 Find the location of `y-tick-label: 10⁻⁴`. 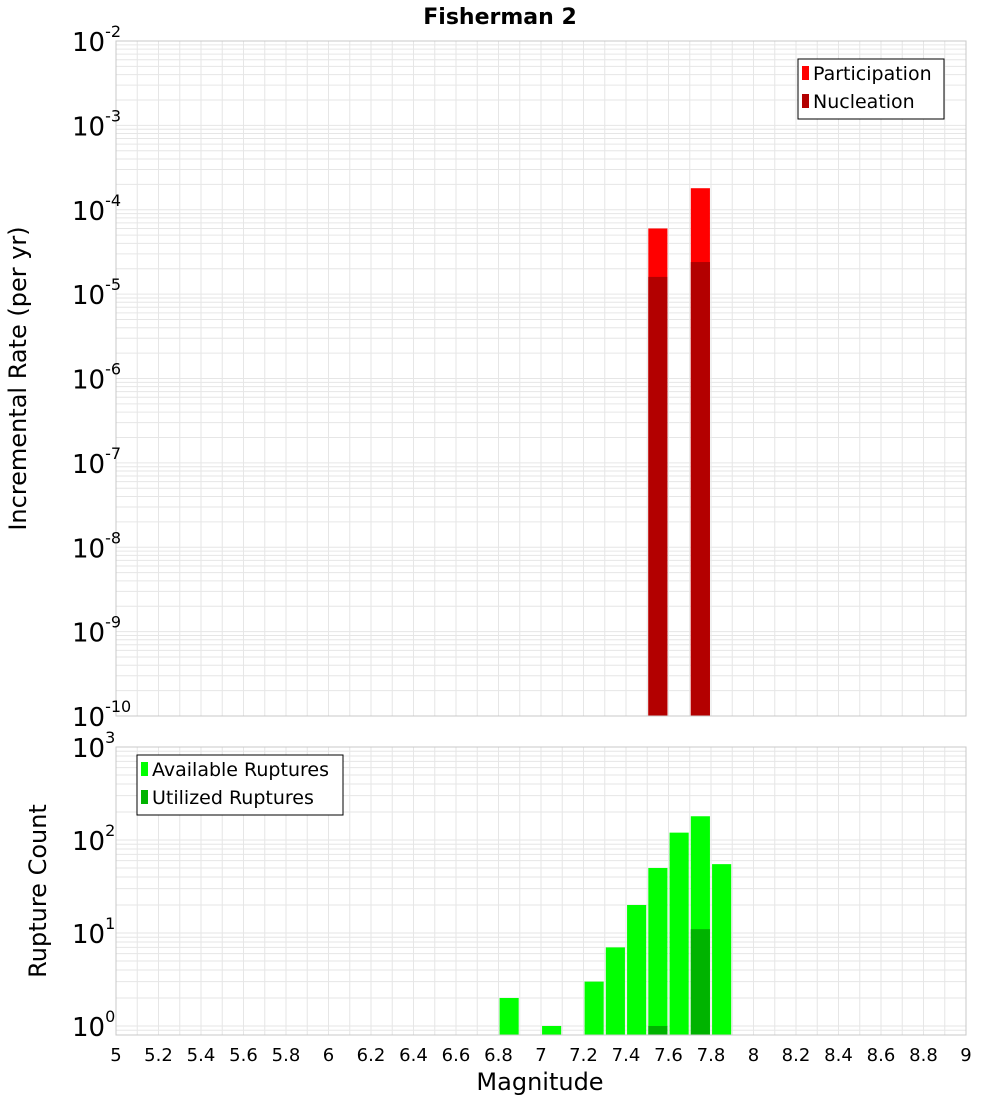

y-tick-label: 10⁻⁴ is located at coordinates (96, 209).